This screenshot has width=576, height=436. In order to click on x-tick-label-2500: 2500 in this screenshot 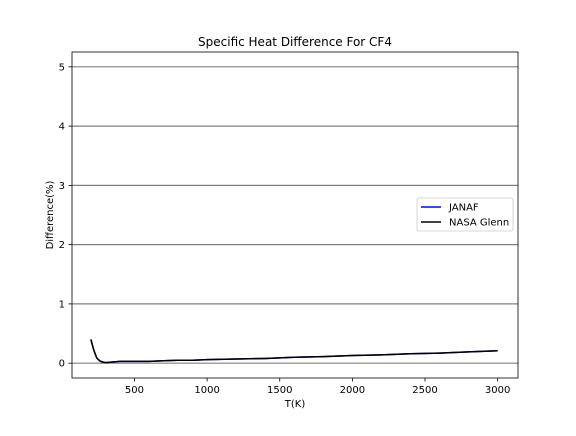, I will do `click(424, 390)`.